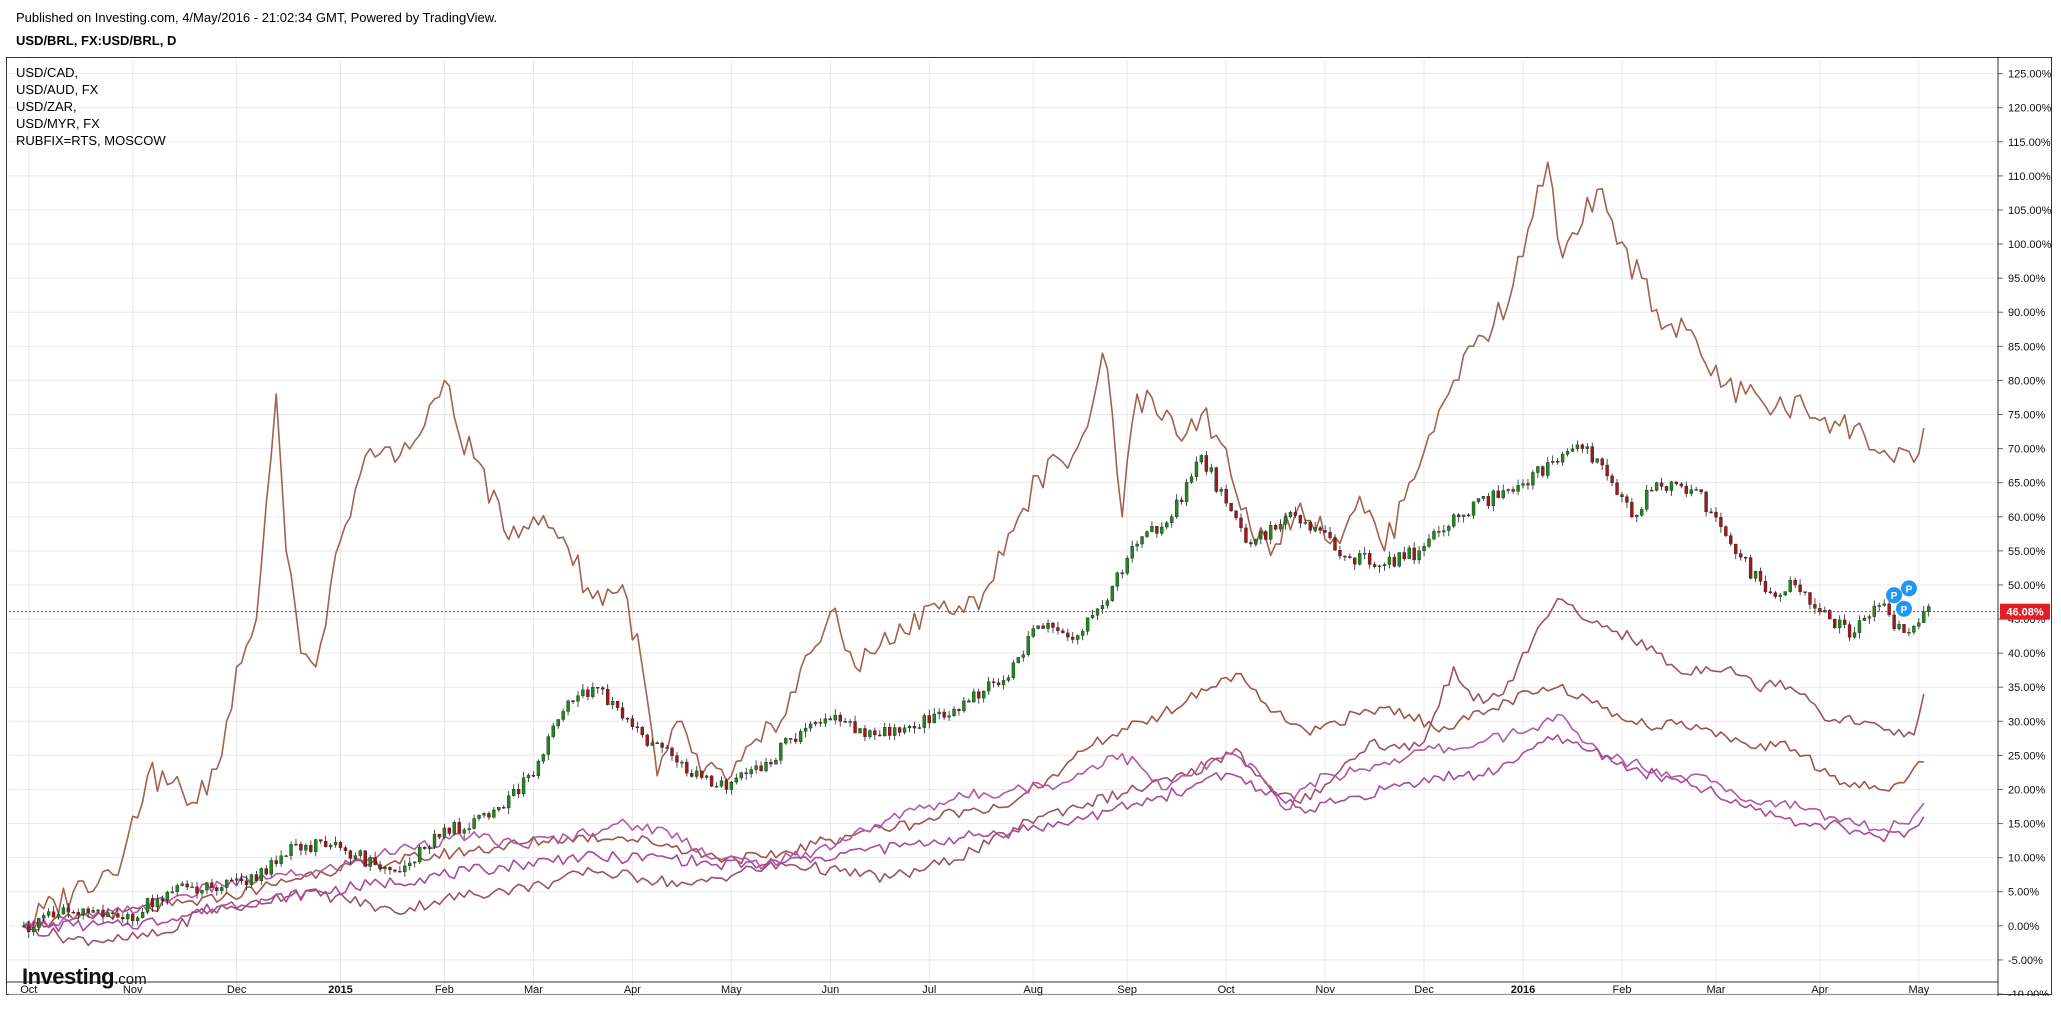 The image size is (2061, 1018). Describe the element at coordinates (2027, 313) in the screenshot. I see `y-tick-label: 90.00%` at that location.